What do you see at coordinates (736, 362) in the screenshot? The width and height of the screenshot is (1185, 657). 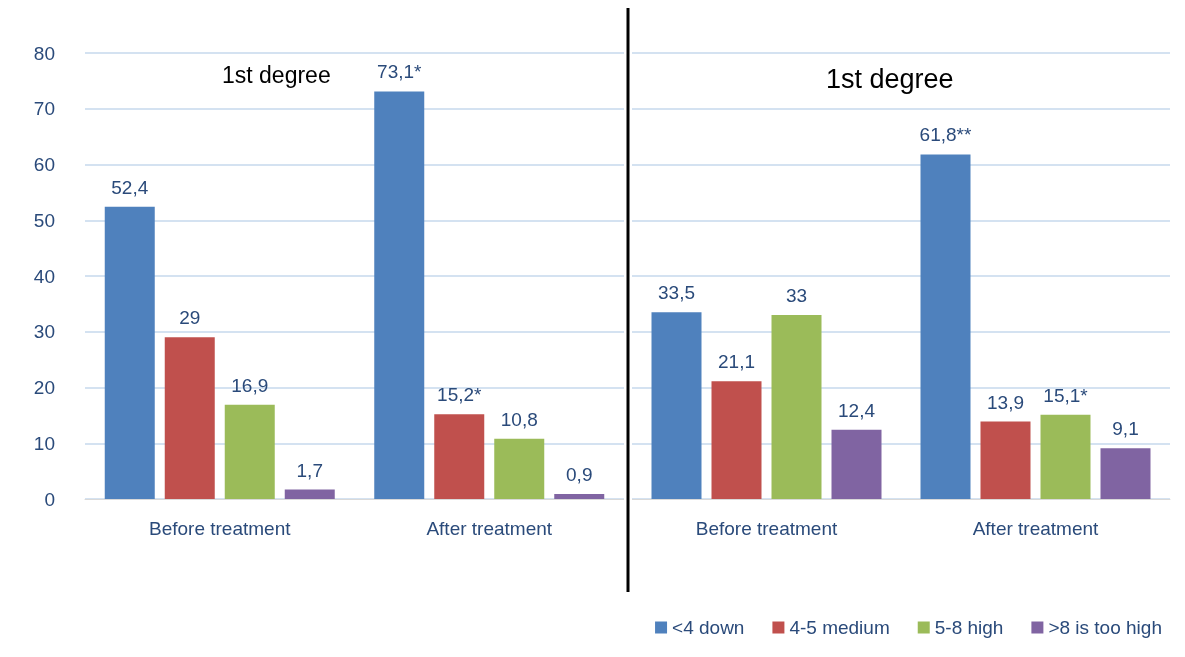 I see `data-label: 21,1` at bounding box center [736, 362].